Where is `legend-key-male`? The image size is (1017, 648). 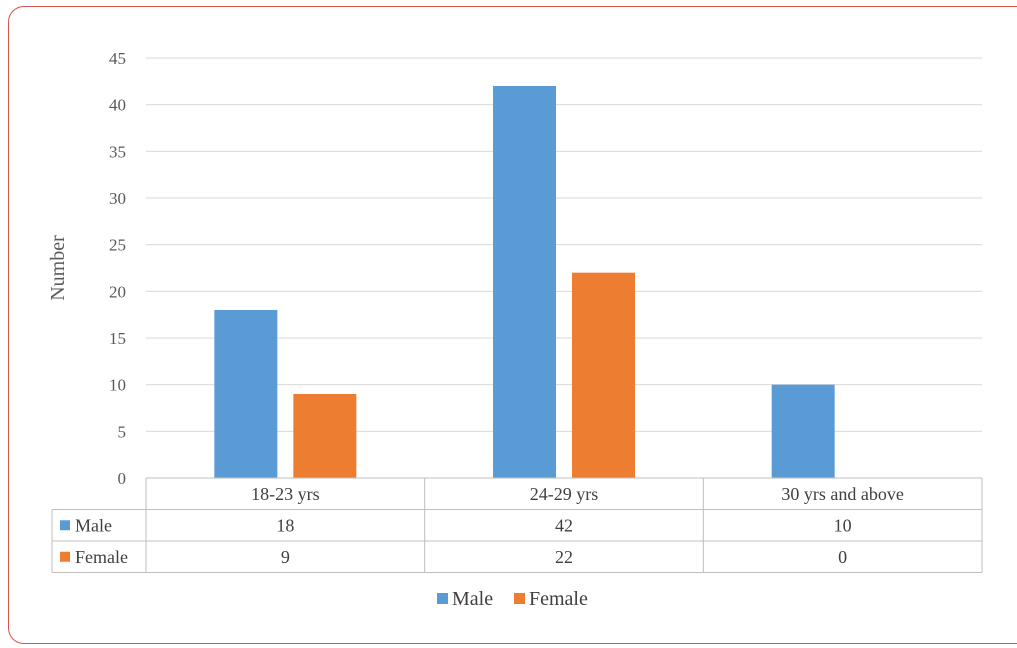
legend-key-male is located at coordinates (442, 598).